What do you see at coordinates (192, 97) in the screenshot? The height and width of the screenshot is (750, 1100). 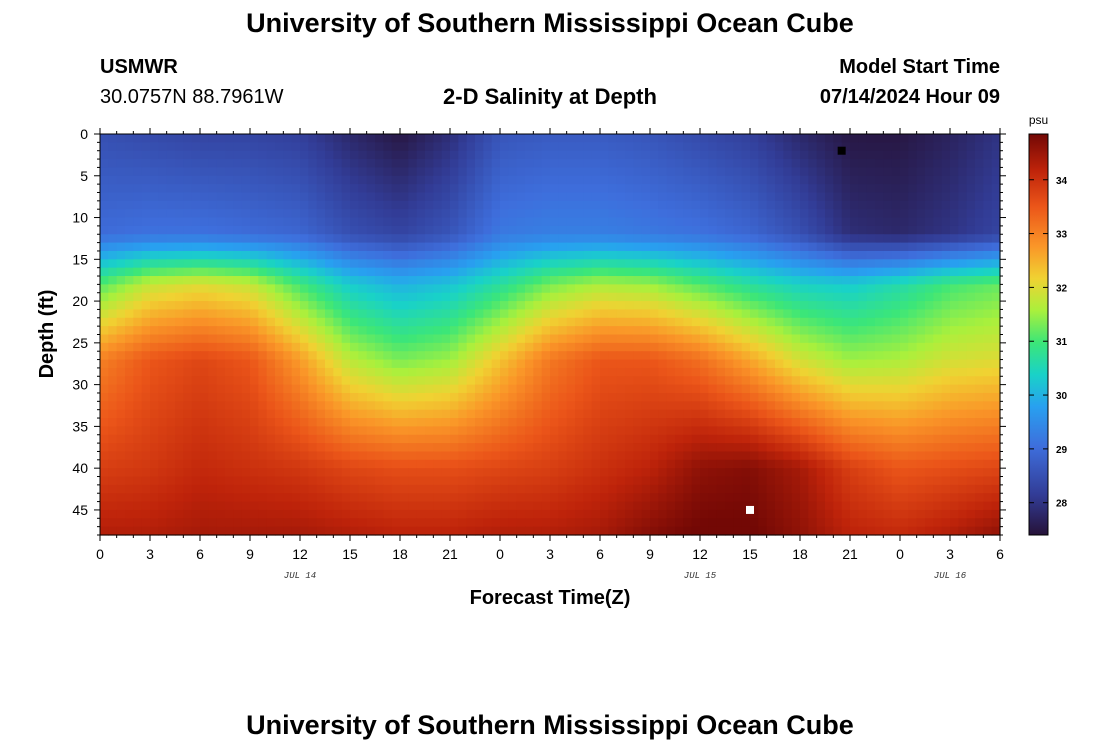 I see `station-coordinates: 30.0757N 88.7961W` at bounding box center [192, 97].